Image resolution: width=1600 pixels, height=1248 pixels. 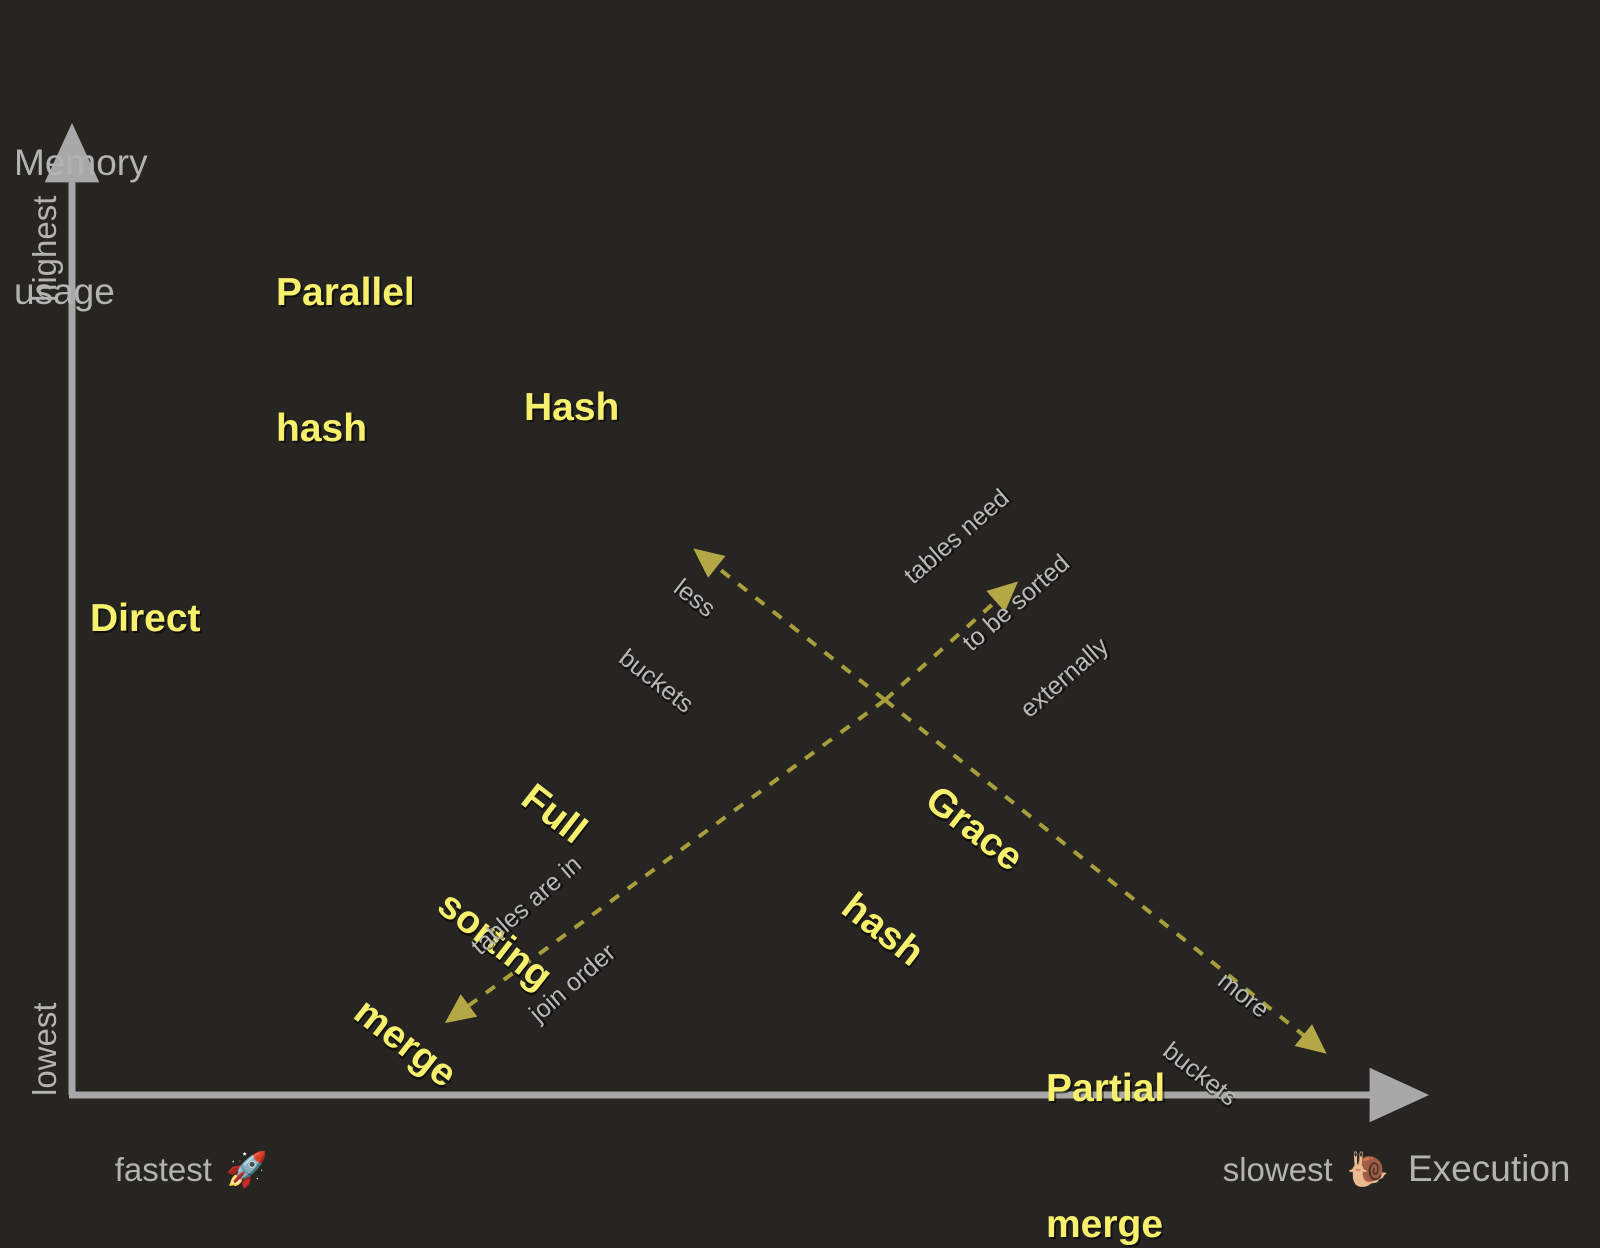 What do you see at coordinates (1105, 1112) in the screenshot?
I see `method-partial-merge: Partial merge` at bounding box center [1105, 1112].